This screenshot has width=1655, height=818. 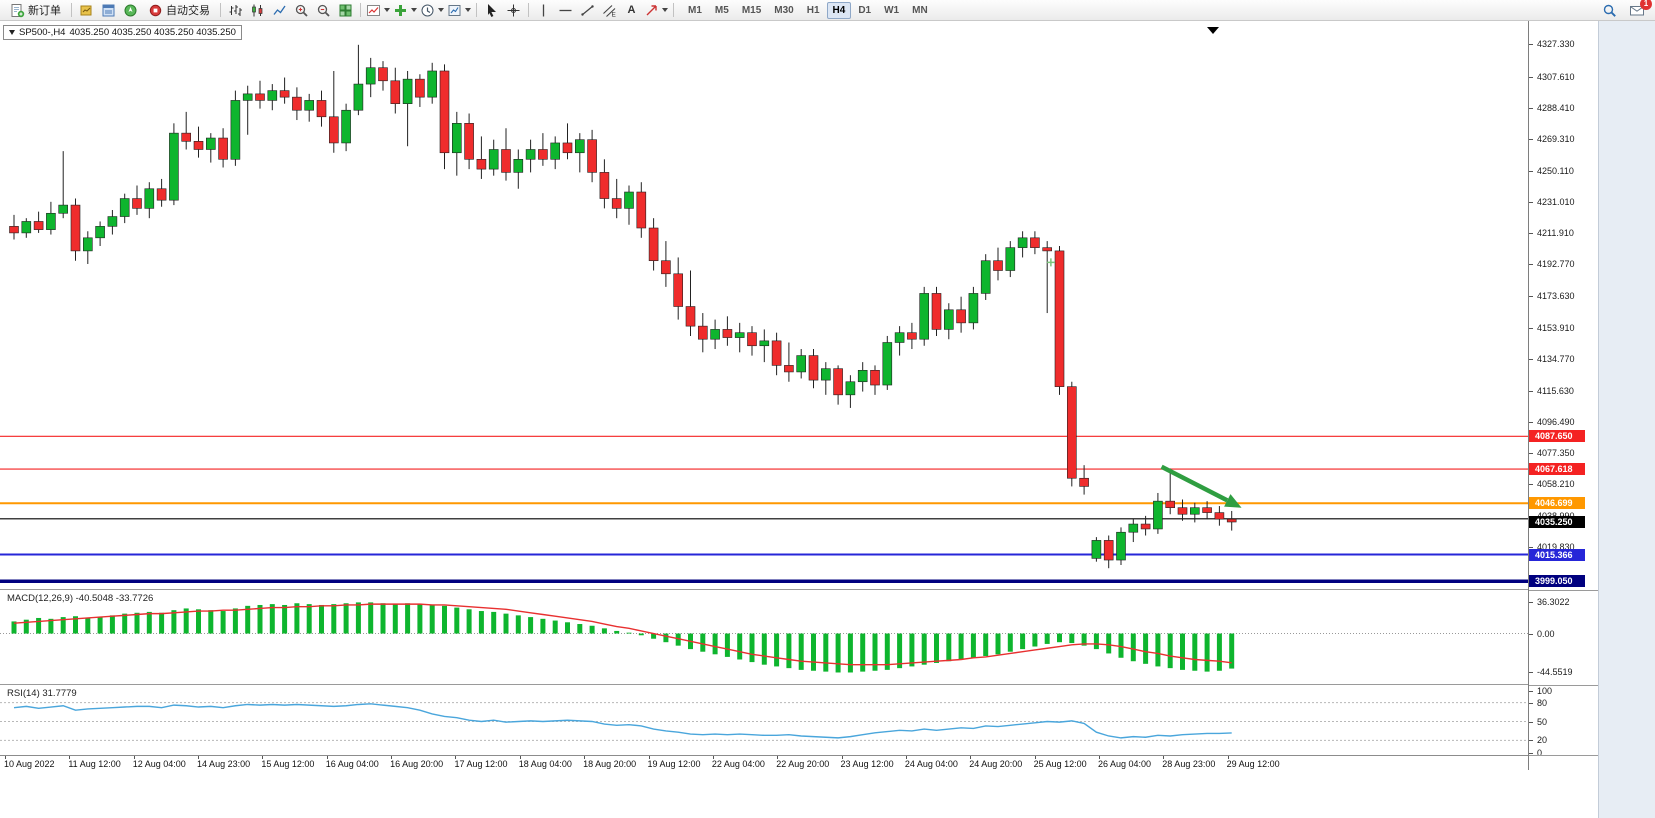 I want to click on periods-clock-icon, so click(x=427, y=10).